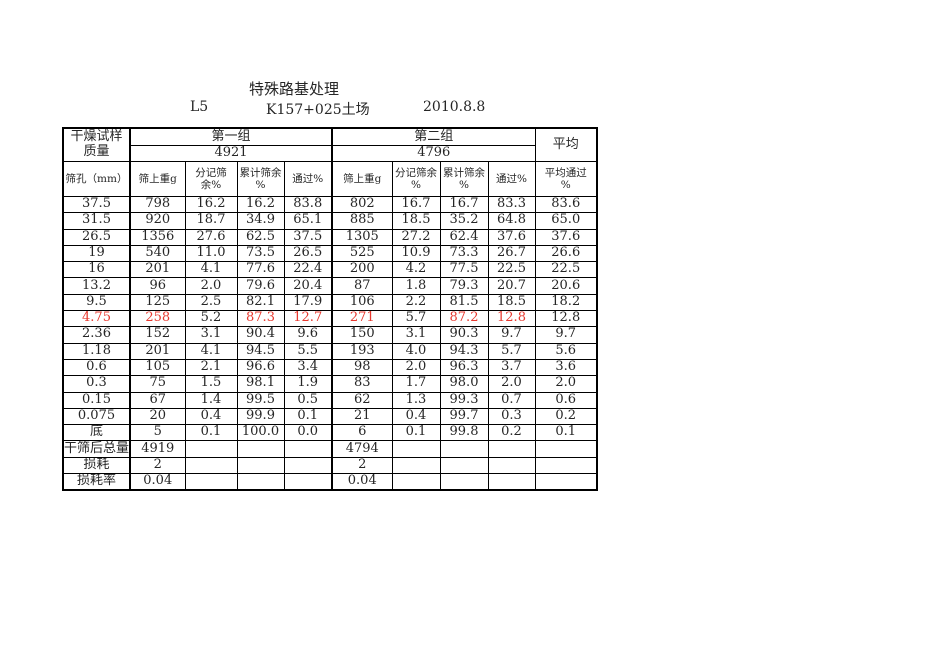 Image resolution: width=950 pixels, height=672 pixels. Describe the element at coordinates (157, 465) in the screenshot. I see `summary-value-cell: 2` at that location.